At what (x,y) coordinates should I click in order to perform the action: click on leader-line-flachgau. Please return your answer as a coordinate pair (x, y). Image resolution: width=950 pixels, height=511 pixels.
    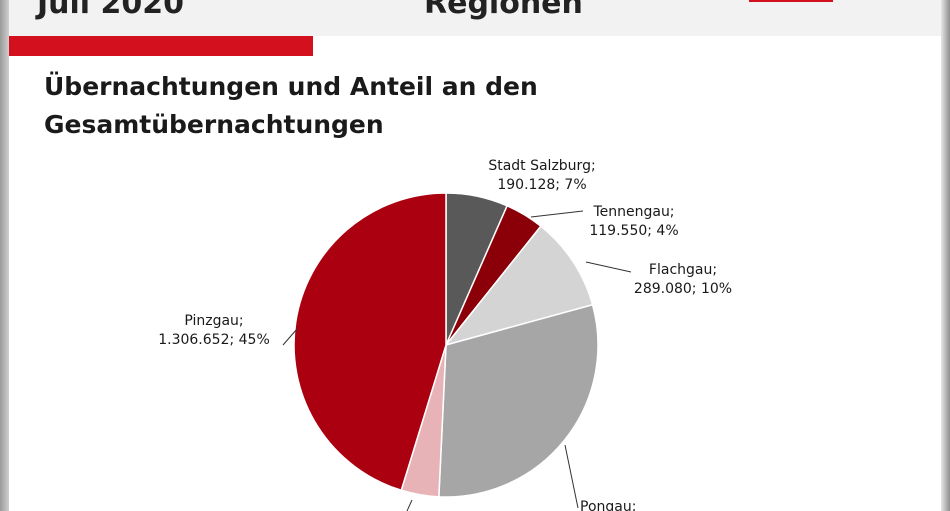
    Looking at the image, I should click on (608, 267).